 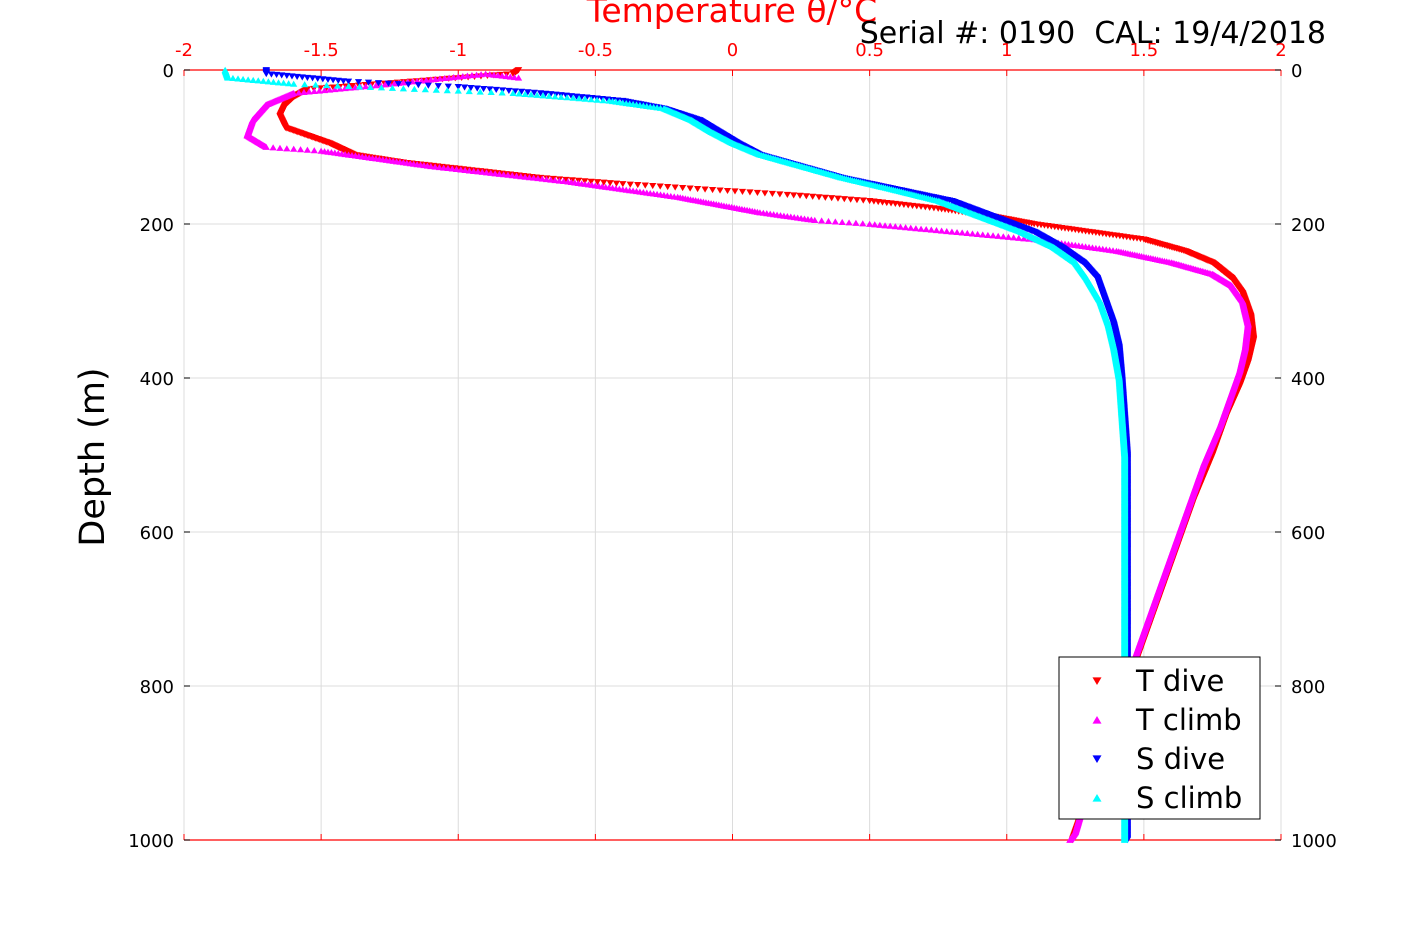 I want to click on y-tick-label-left: 800, so click(x=157, y=687).